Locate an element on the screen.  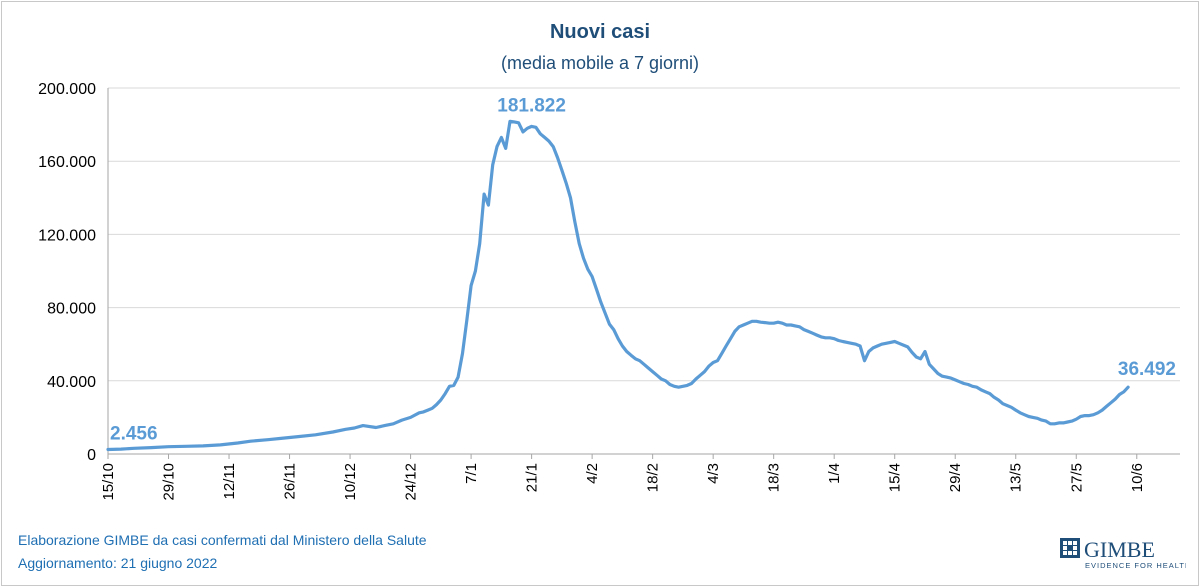
x-tick-label: 4/3 is located at coordinates (713, 473).